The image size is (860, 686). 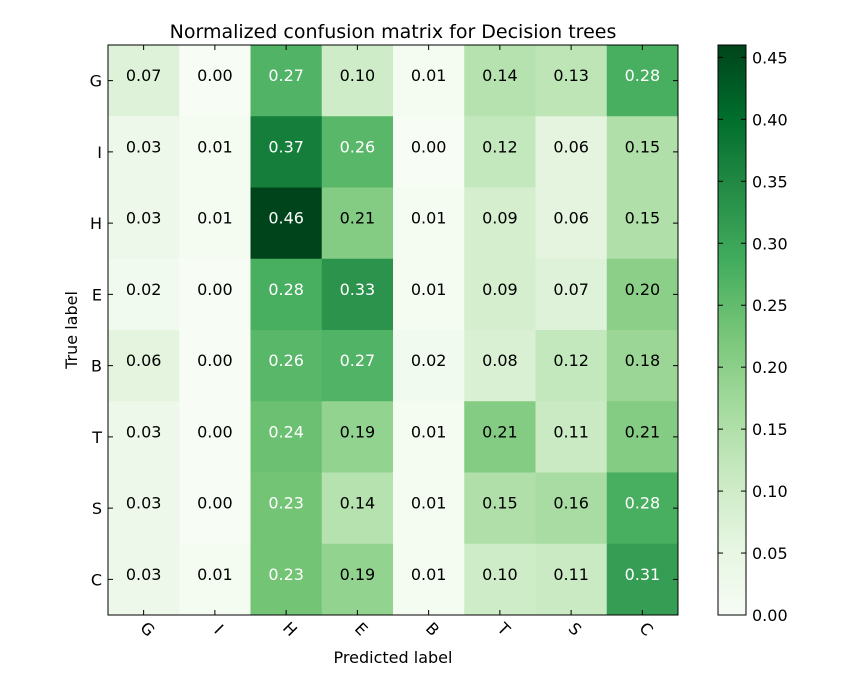 I want to click on cell-value-label: 0.33, so click(x=358, y=289).